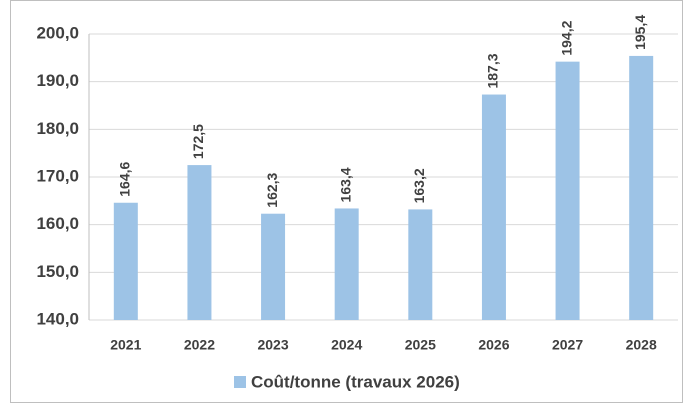 This screenshot has height=403, width=685. Describe the element at coordinates (57, 271) in the screenshot. I see `y-tick-label: 150,0` at that location.